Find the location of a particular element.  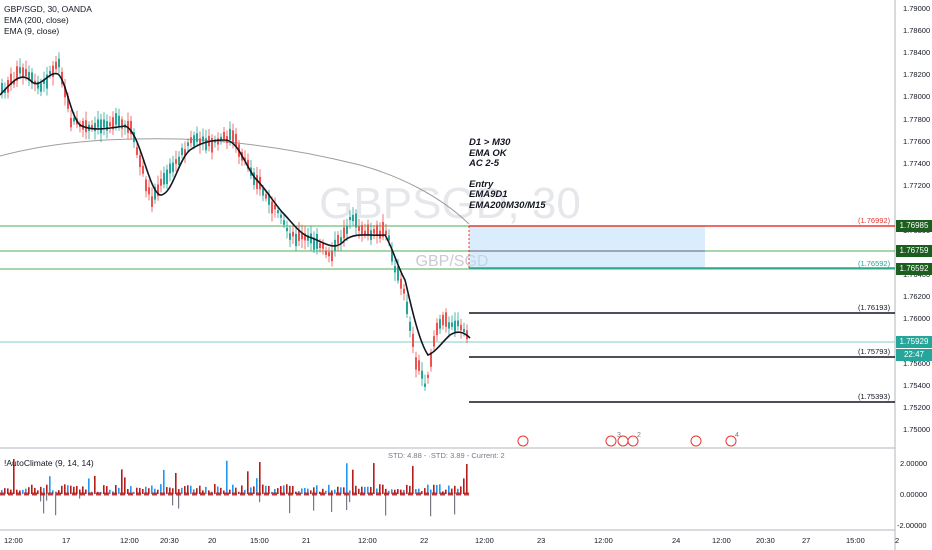

time-tick: 20:30 is located at coordinates (169, 540).